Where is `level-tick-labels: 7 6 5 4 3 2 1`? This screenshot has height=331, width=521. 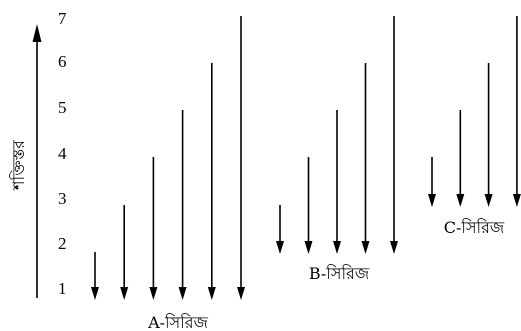
level-tick-labels: 7 6 5 4 3 2 1 is located at coordinates (62, 153).